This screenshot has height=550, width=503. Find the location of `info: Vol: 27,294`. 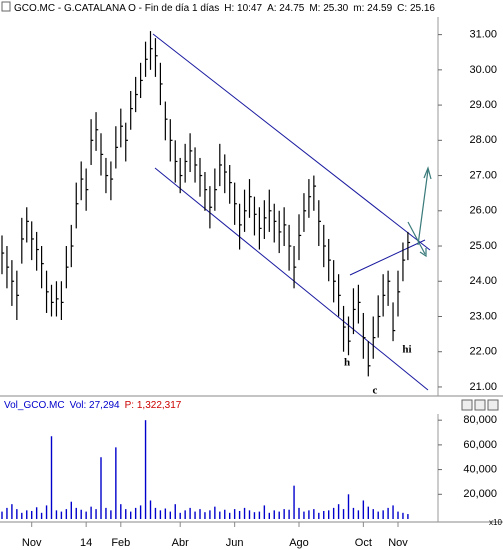

info: Vol: 27,294 is located at coordinates (95, 405).